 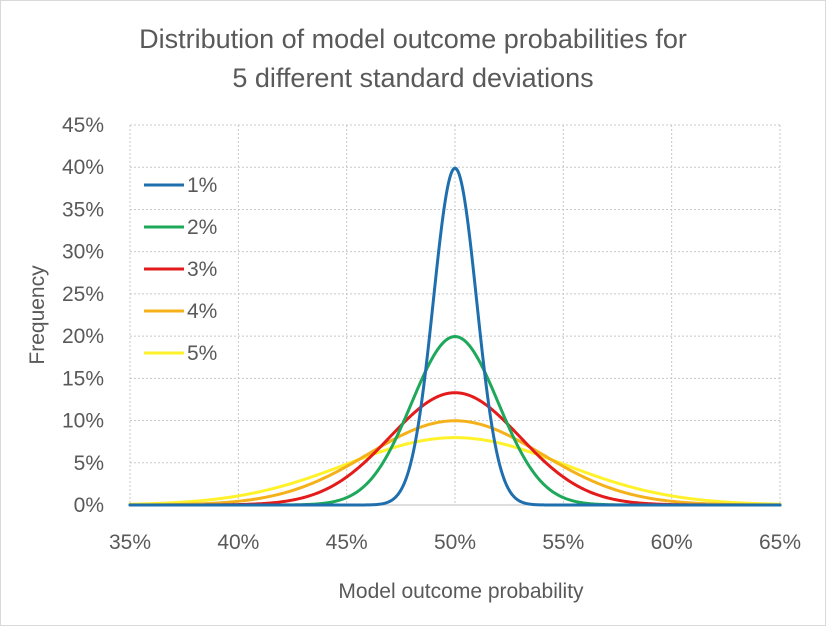 I want to click on y-tick-label: 0%, so click(x=89, y=505).